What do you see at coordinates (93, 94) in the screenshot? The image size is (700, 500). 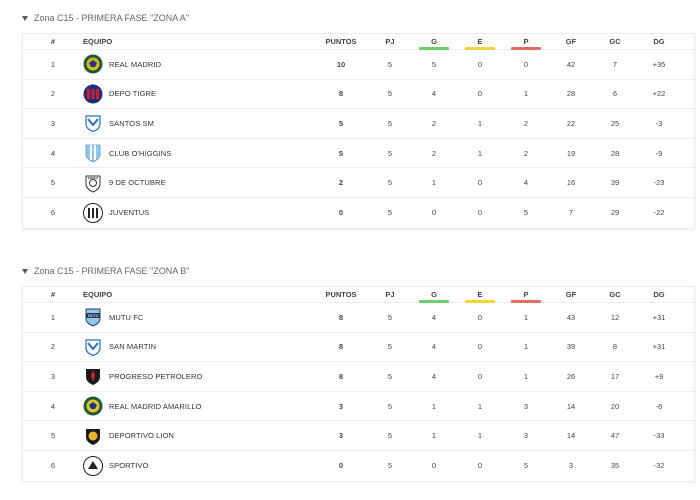 I see `depo-tigre-crest-icon` at bounding box center [93, 94].